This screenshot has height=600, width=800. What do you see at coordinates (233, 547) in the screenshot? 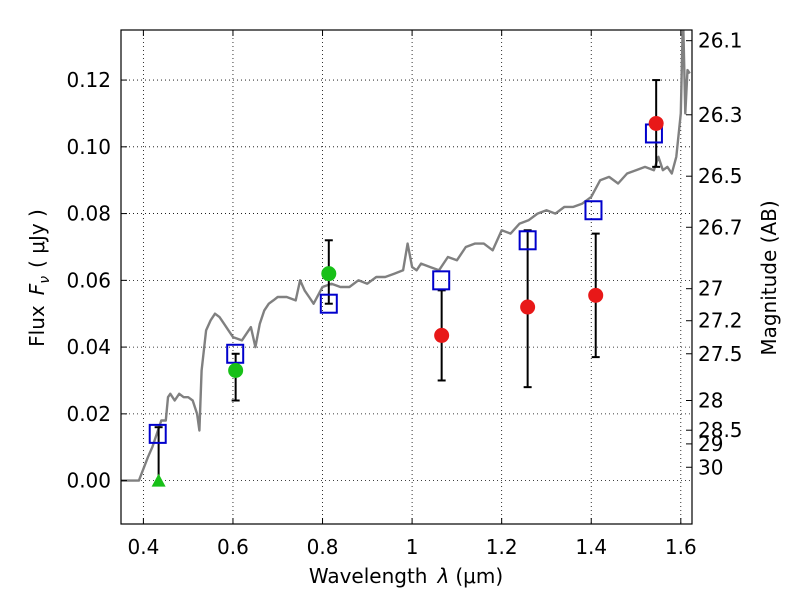
I see `x-tick-label: 0.6` at bounding box center [233, 547].